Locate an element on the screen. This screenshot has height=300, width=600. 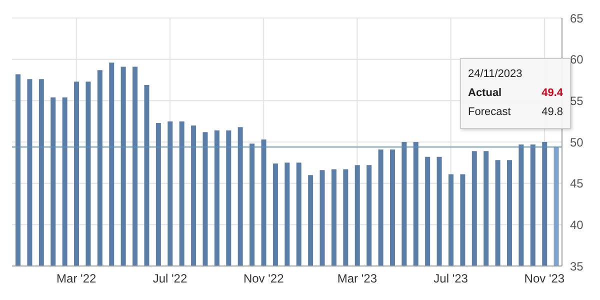
y-tick-label: 50 is located at coordinates (577, 142).